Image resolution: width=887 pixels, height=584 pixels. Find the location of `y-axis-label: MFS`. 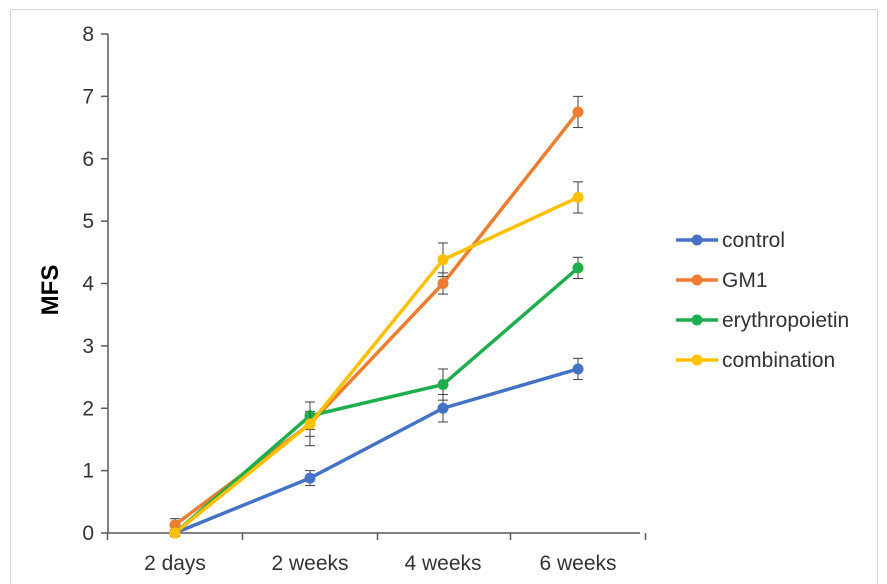

y-axis-label: MFS is located at coordinates (50, 290).